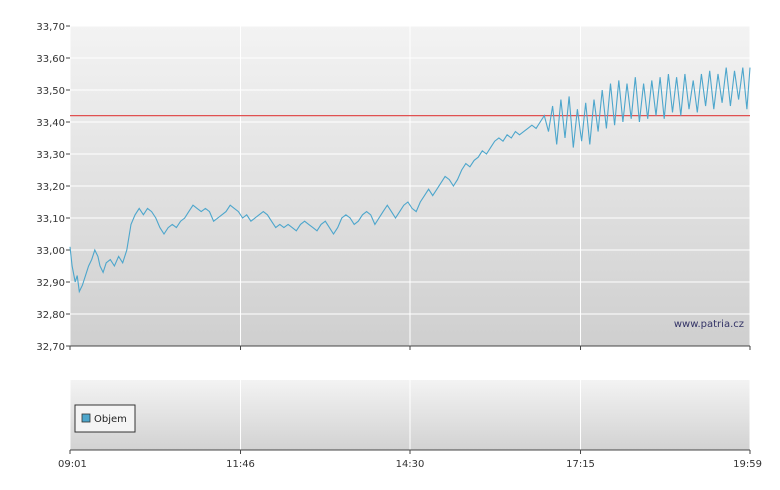 The width and height of the screenshot is (780, 490). I want to click on y-tick-label: 33,70, so click(50, 27).